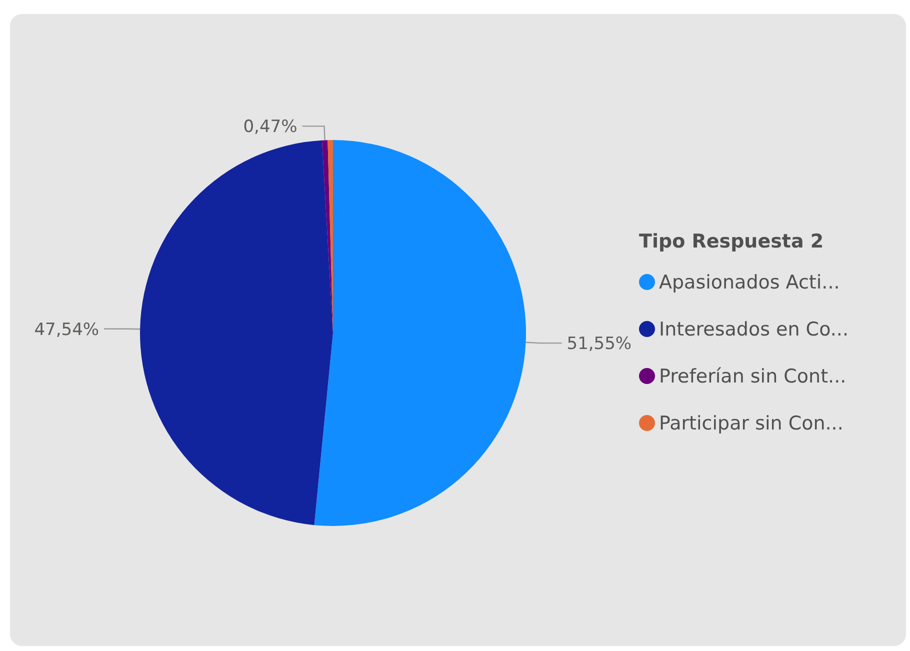 The image size is (910, 651). I want to click on data-label: 0,47%, so click(270, 127).